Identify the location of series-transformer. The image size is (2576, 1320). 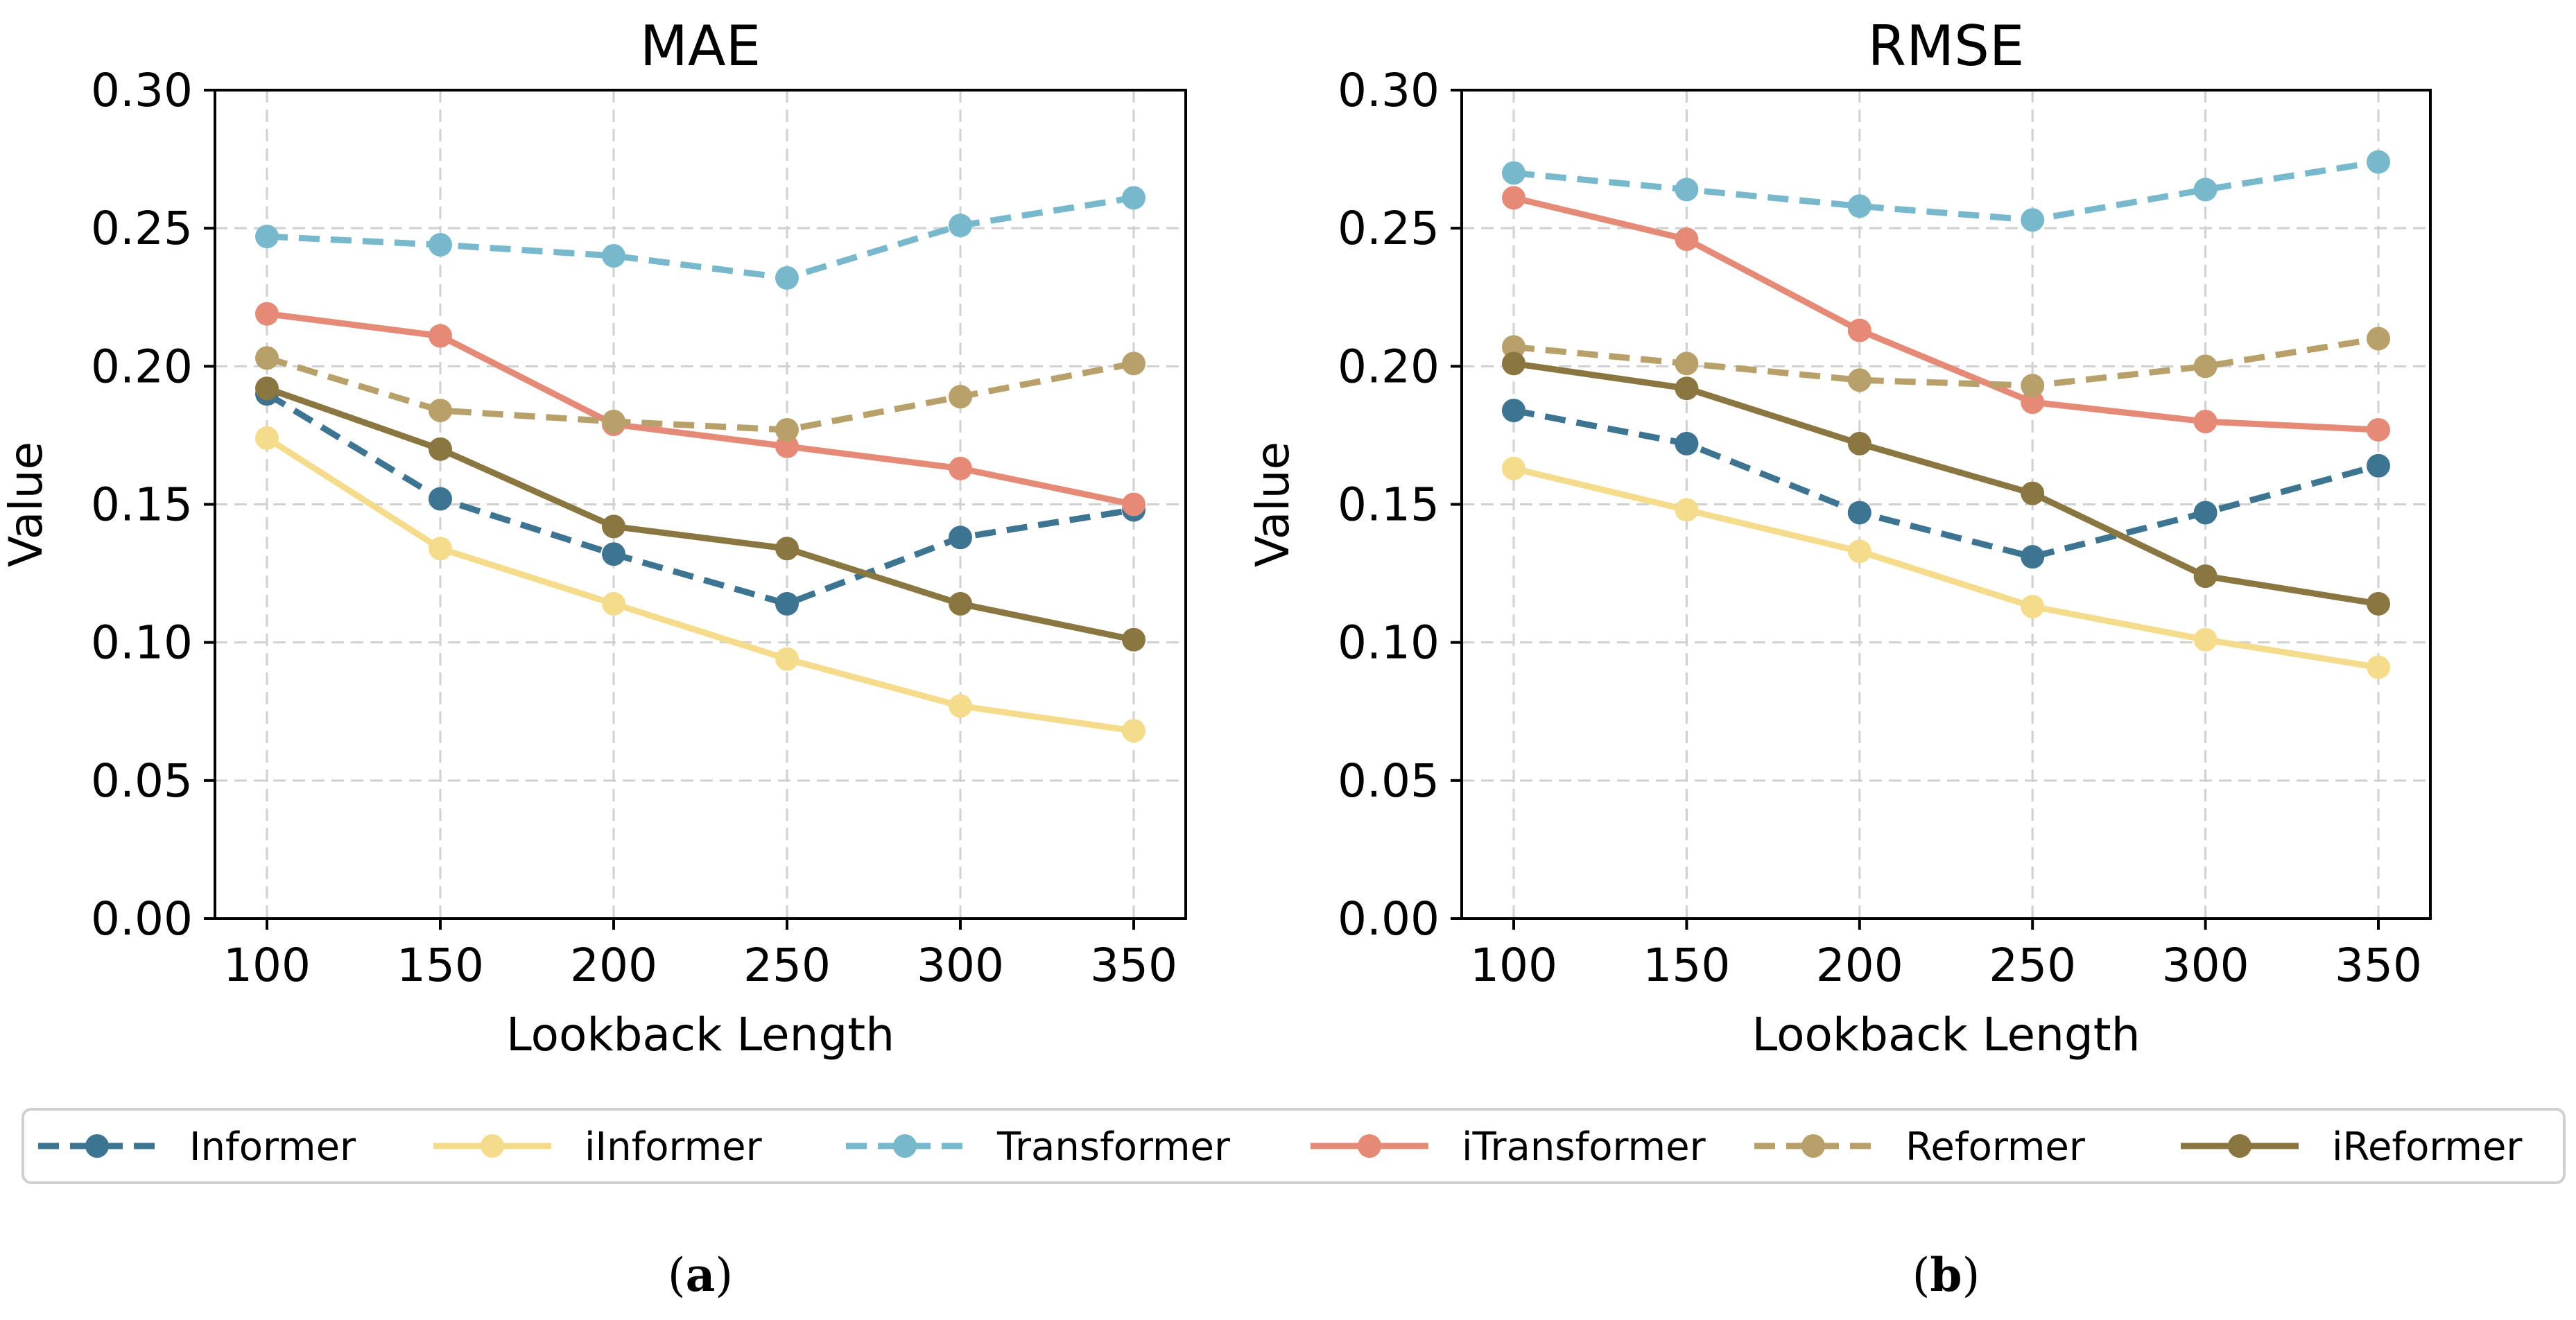
(1946, 191).